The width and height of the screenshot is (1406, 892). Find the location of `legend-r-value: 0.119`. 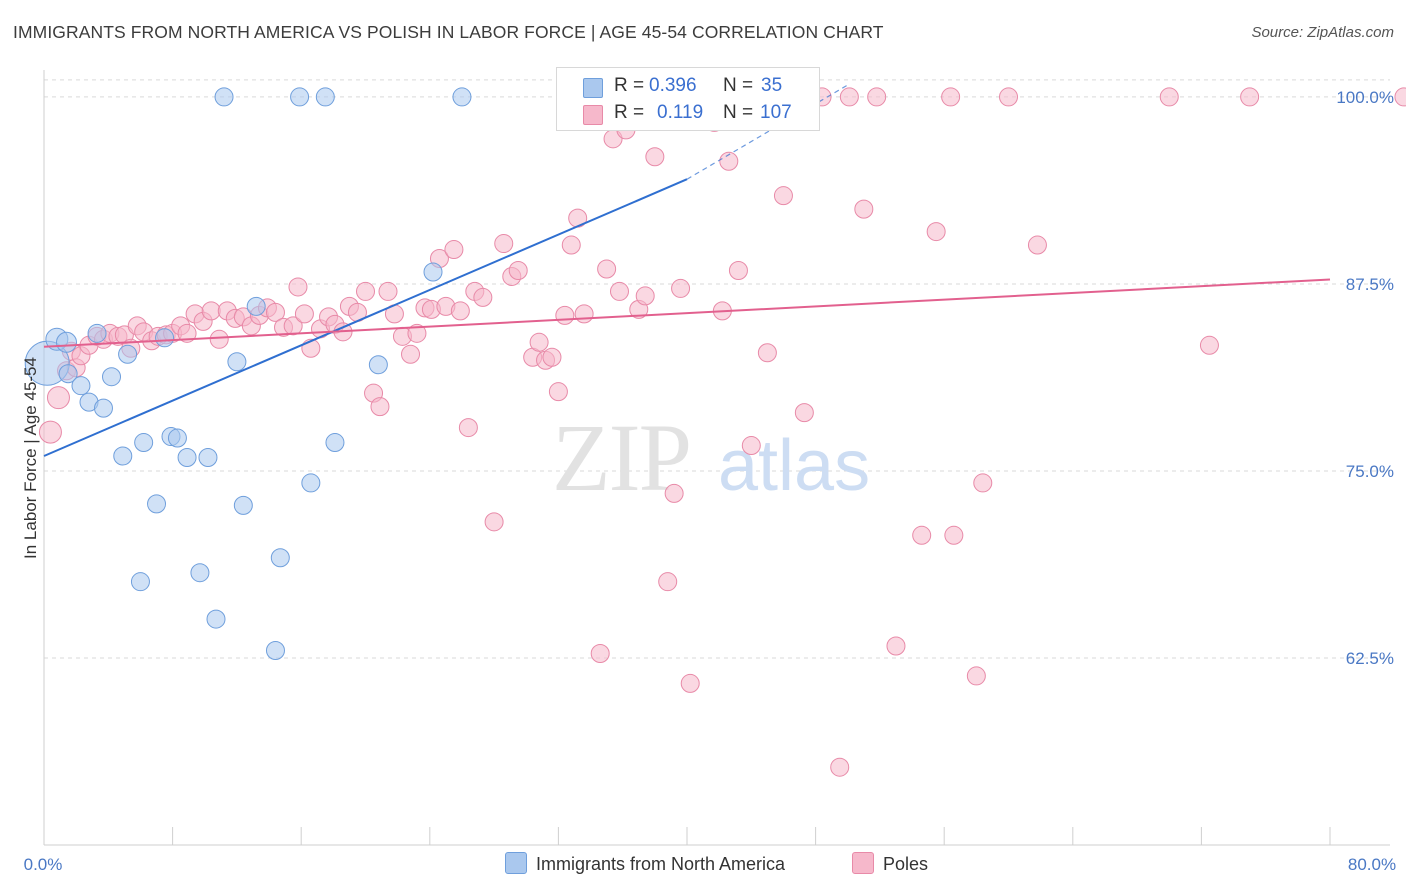

legend-r-value: 0.119 is located at coordinates (680, 112).